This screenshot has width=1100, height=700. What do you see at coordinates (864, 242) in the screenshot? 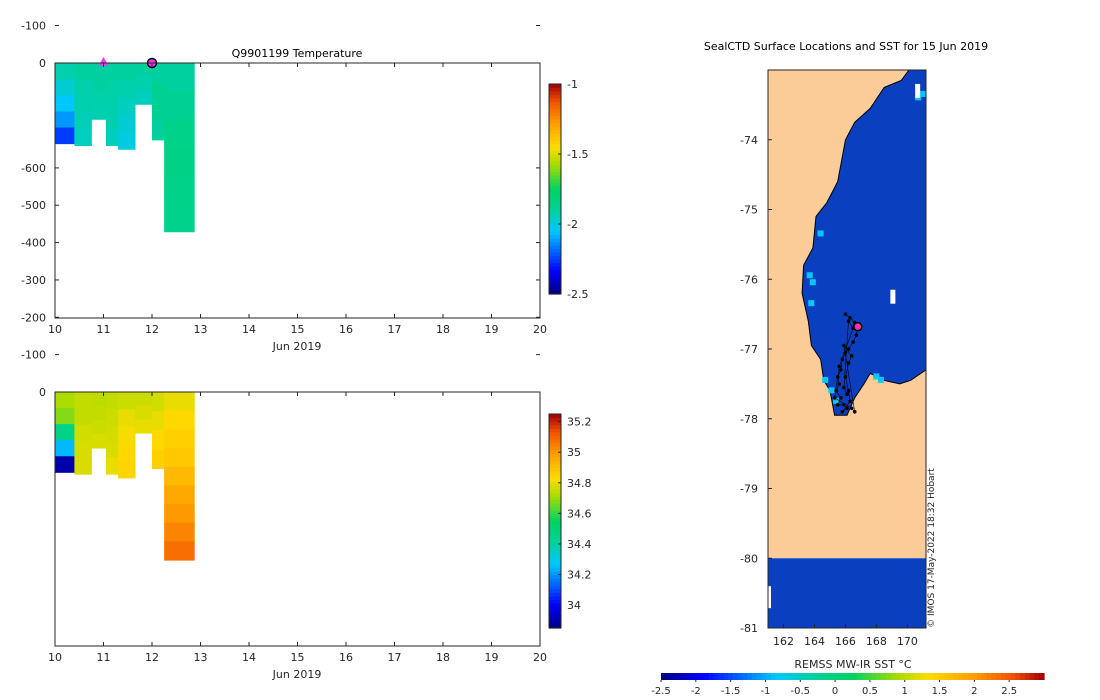
I see `ross-sea-ocean` at bounding box center [864, 242].